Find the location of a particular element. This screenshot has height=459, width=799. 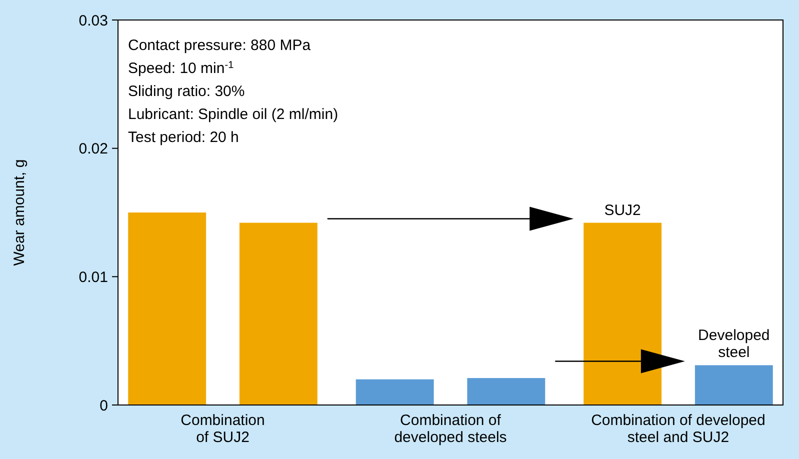

y-tick-label: 0 is located at coordinates (104, 405).